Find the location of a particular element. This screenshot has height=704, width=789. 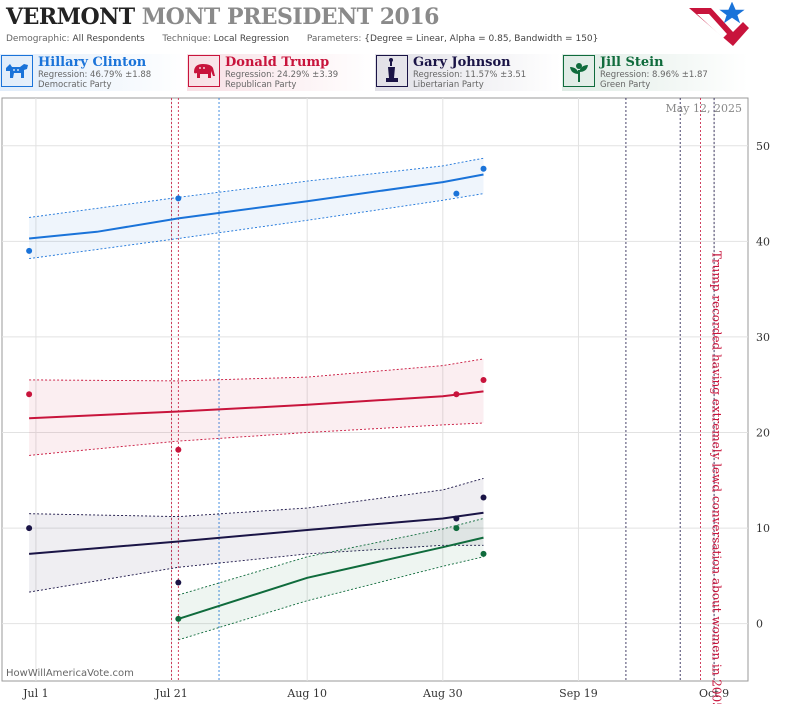

y-tick-label: 30 is located at coordinates (763, 337).